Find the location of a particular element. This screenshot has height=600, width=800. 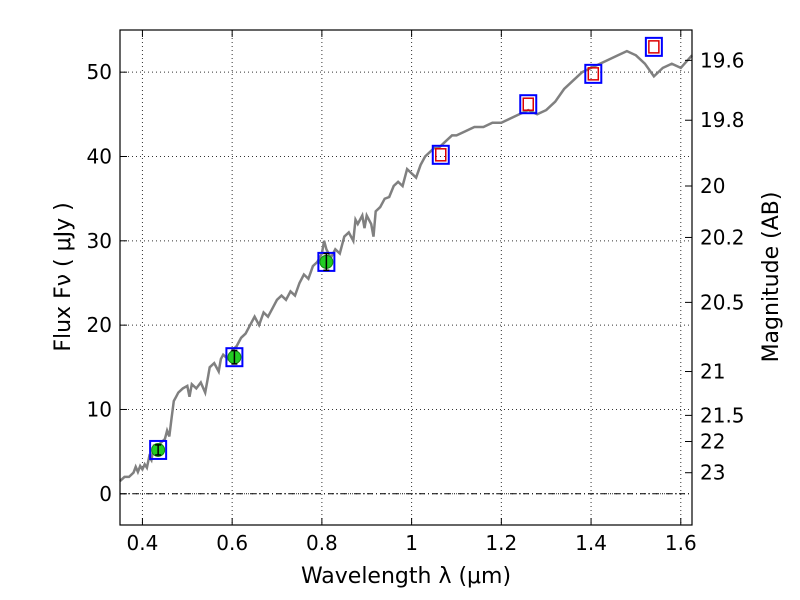

magnitude-tick-label: 23 is located at coordinates (712, 473).